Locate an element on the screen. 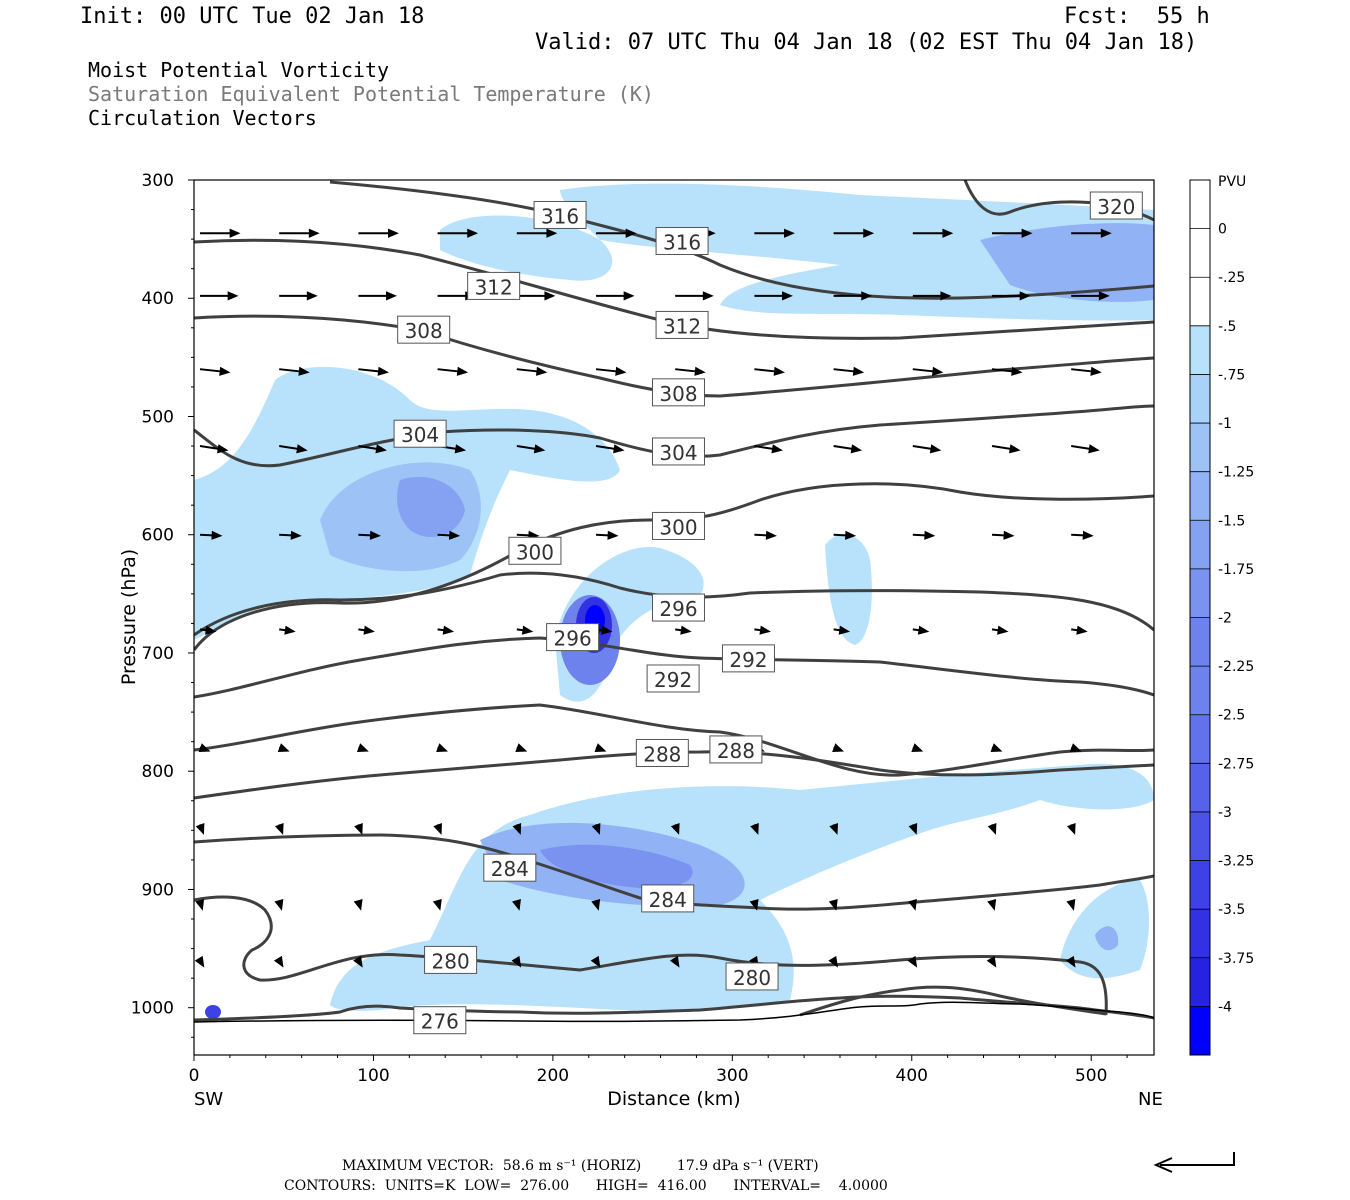 This screenshot has width=1350, height=1200. x-end-right: NE is located at coordinates (1150, 1099).